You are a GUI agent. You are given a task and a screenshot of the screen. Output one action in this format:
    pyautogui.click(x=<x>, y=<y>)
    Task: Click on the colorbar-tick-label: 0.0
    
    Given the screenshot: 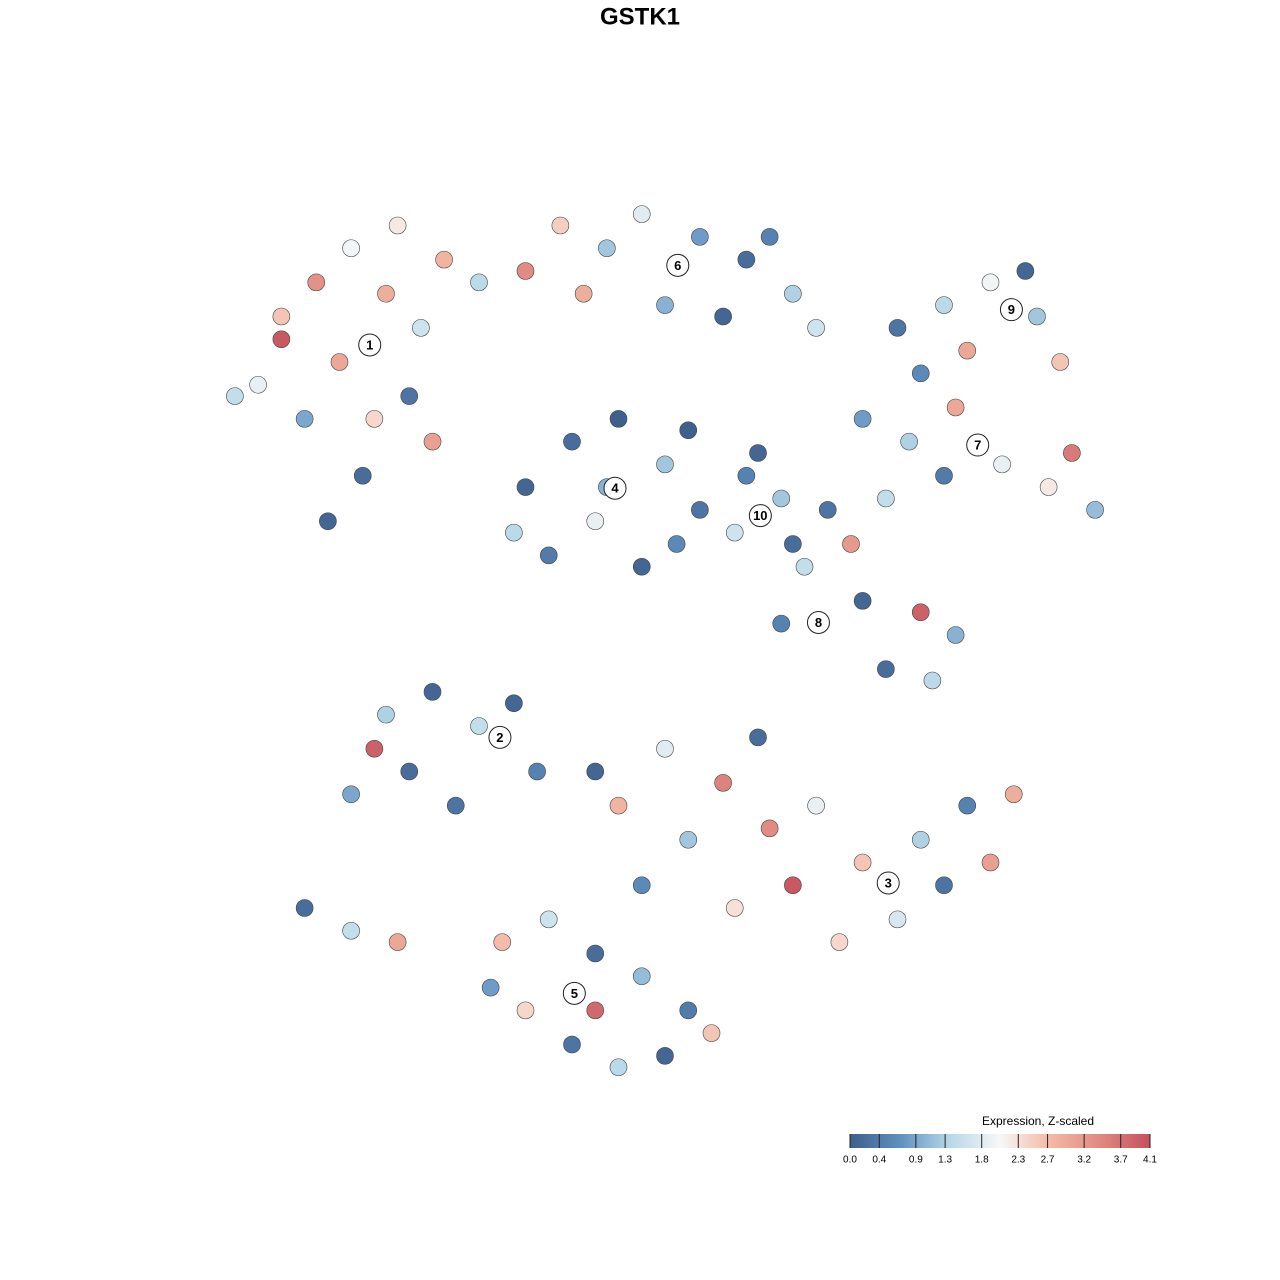 What is the action you would take?
    pyautogui.click(x=850, y=1160)
    